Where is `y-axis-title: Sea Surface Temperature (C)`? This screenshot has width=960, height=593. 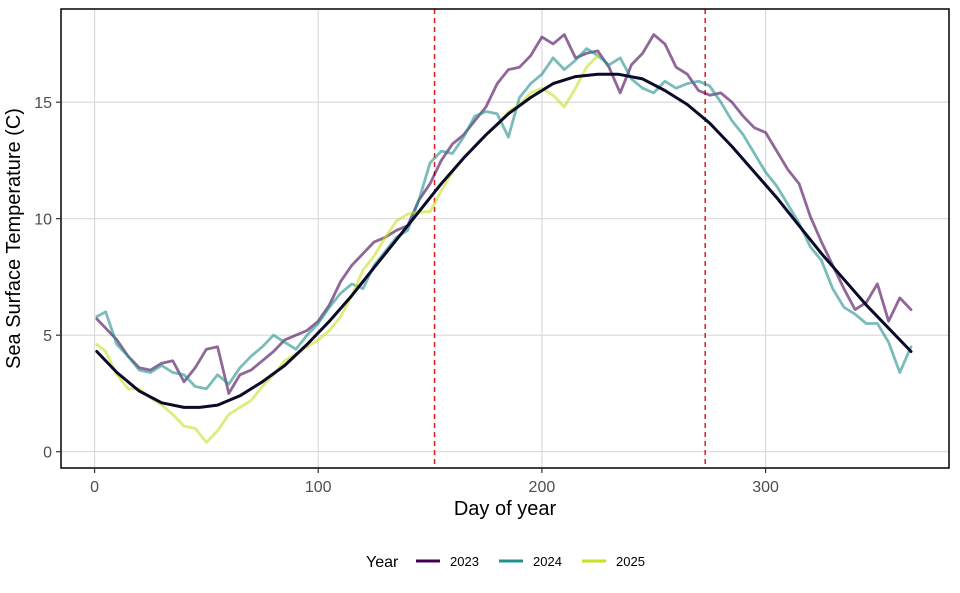 y-axis-title: Sea Surface Temperature (C) is located at coordinates (14, 238).